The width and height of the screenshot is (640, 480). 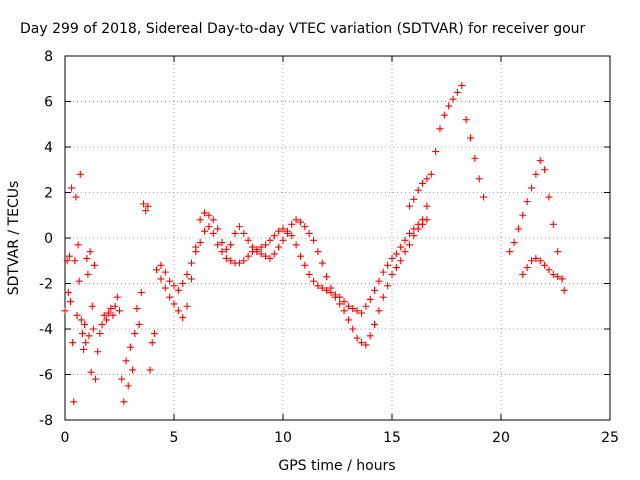 What do you see at coordinates (46, 421) in the screenshot?
I see `y-tick-label: -8` at bounding box center [46, 421].